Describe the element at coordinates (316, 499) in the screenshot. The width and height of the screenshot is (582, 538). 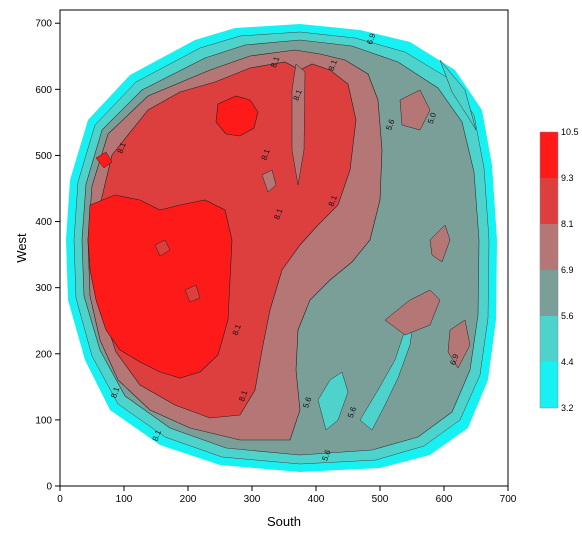
I see `x-tick-label: 400` at that location.